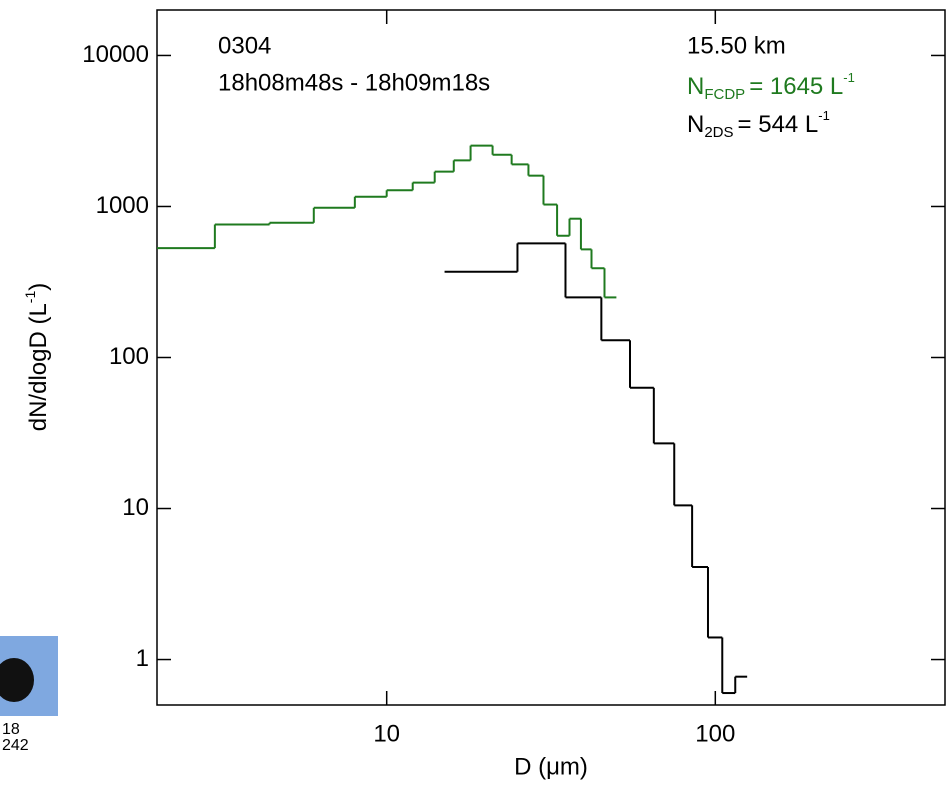 The image size is (946, 787). Describe the element at coordinates (38, 287) in the screenshot. I see `y-axis-label-end: )` at that location.